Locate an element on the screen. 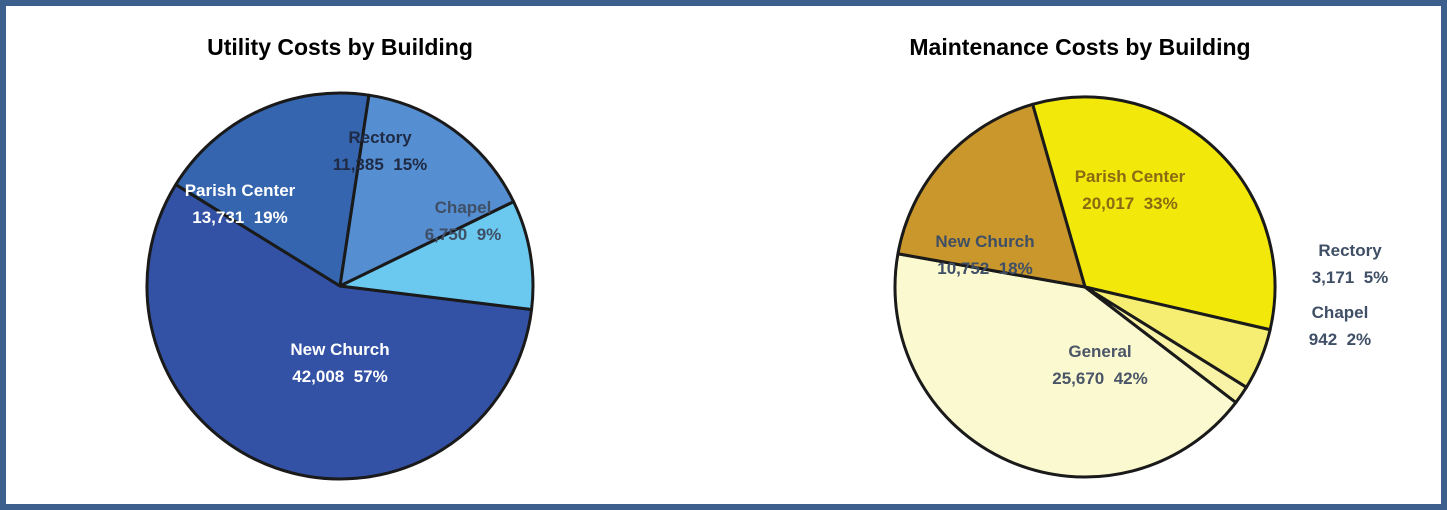  slice-utility-rectory is located at coordinates (427, 190).